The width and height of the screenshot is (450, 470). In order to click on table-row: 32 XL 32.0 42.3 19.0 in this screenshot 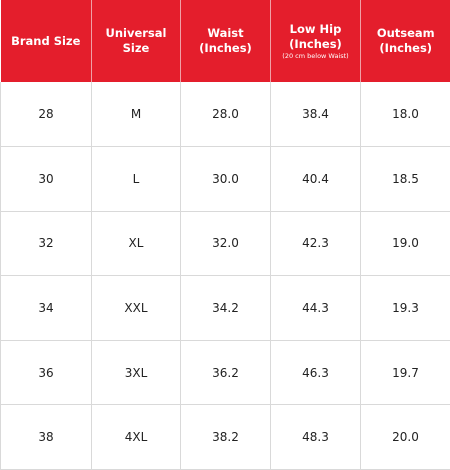, I will do `click(225, 244)`.